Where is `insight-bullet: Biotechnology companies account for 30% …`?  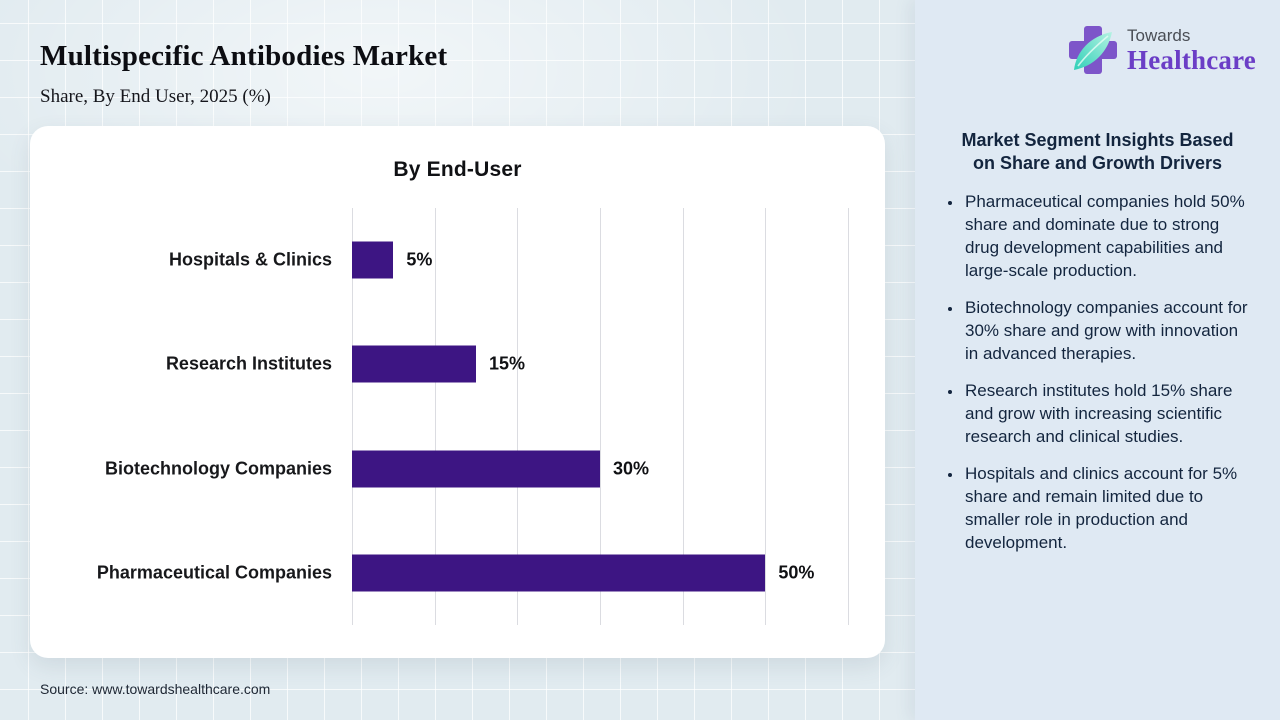
insight-bullet: Biotechnology companies account for 30% … is located at coordinates (1105, 330).